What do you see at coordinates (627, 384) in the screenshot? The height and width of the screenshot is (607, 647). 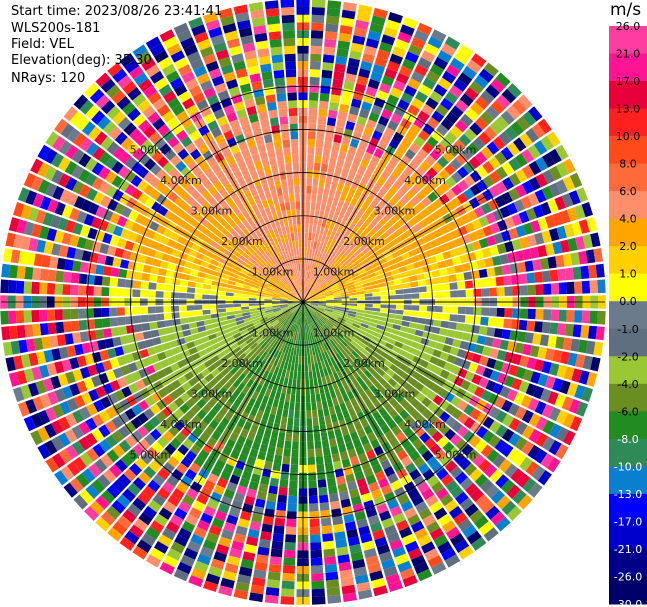 I see `colorbar-tick-label: -4.0` at bounding box center [627, 384].